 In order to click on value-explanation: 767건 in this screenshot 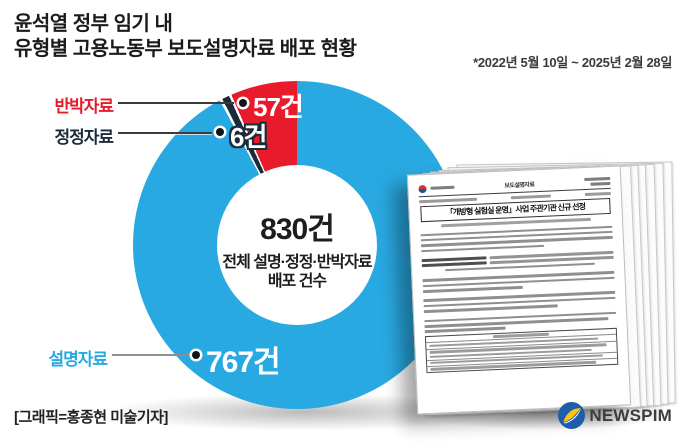, I will do `click(243, 362)`.